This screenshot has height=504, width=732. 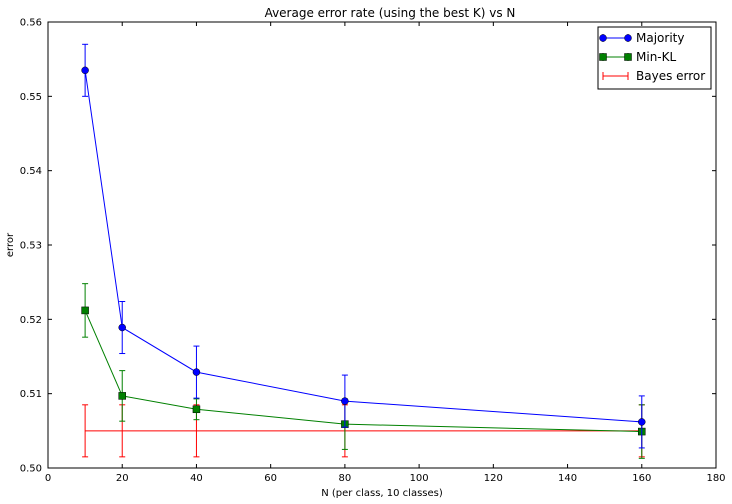 What do you see at coordinates (641, 478) in the screenshot?
I see `x-tick-label: 160` at bounding box center [641, 478].